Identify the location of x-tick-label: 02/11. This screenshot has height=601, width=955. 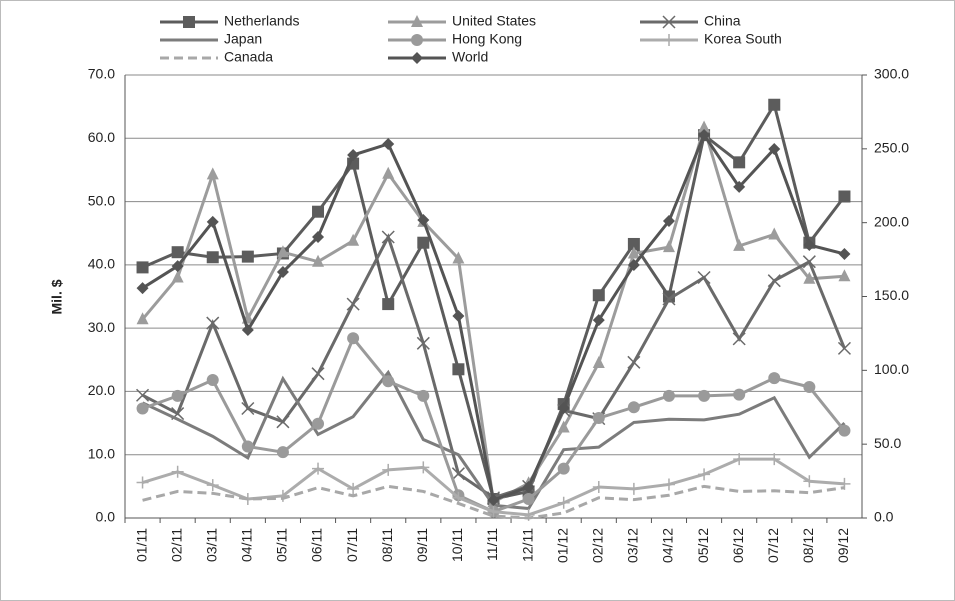
(176, 545).